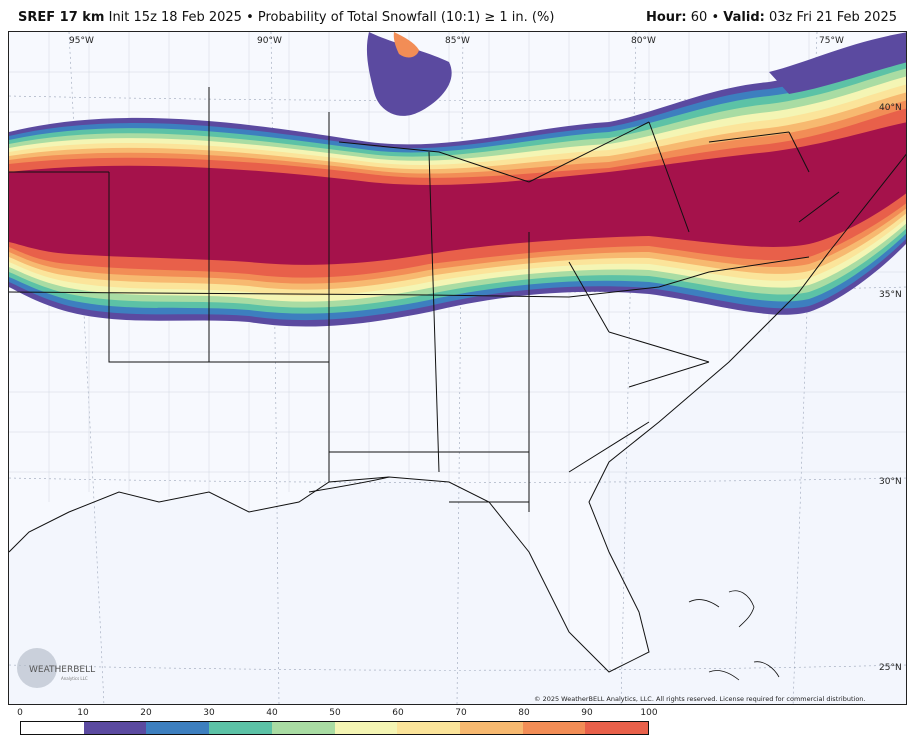 This screenshot has height=750, width=913. Describe the element at coordinates (61, 17) in the screenshot. I see `model-name: SREF 17 km` at that location.